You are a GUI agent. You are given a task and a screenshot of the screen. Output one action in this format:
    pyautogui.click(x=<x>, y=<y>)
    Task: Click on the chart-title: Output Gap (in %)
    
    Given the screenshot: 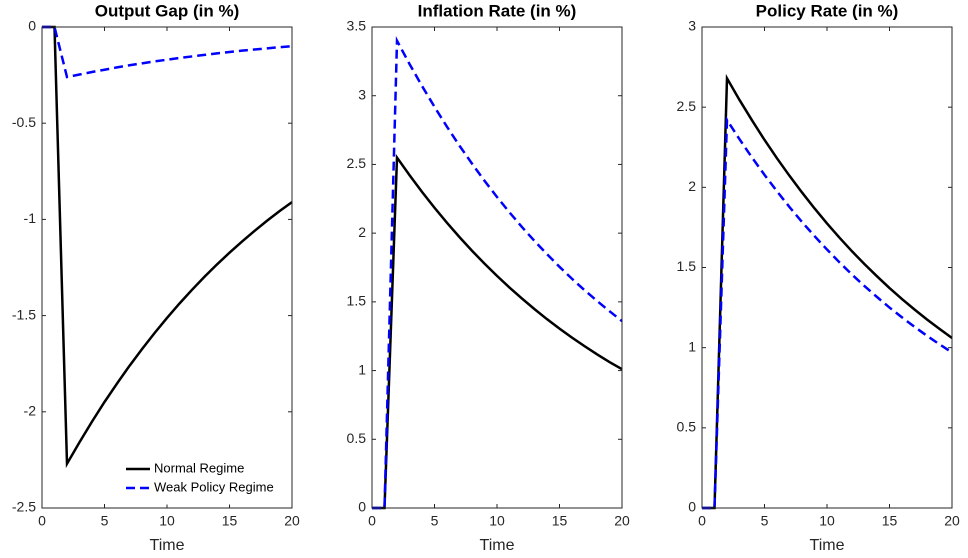 What is the action you would take?
    pyautogui.click(x=167, y=10)
    